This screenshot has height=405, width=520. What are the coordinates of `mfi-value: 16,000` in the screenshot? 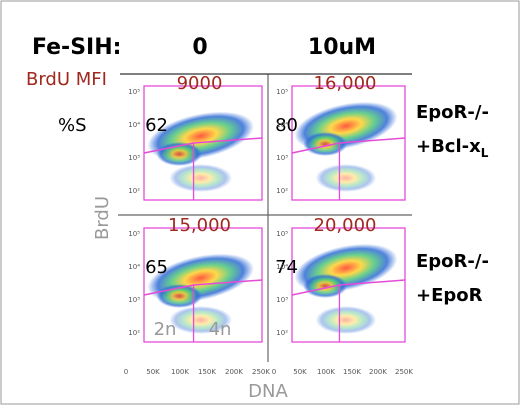 It's located at (345, 83).